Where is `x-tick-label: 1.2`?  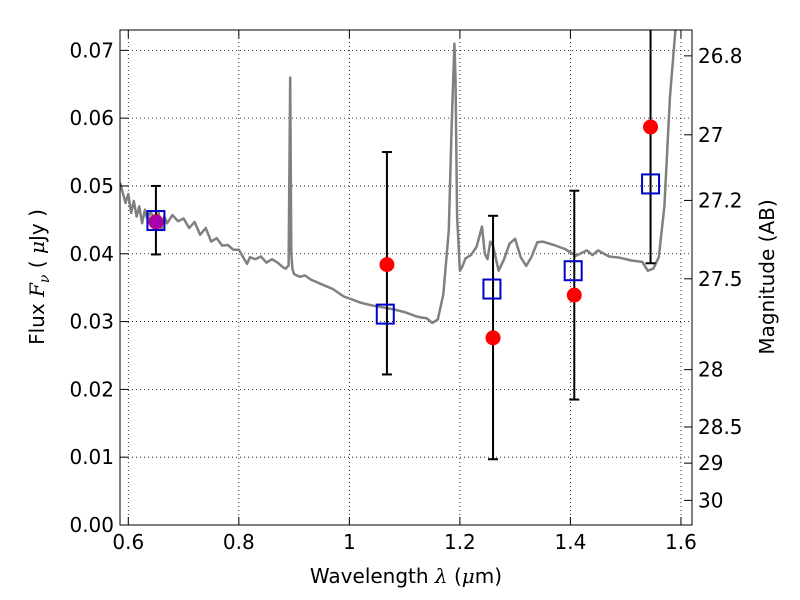
x-tick-label: 1.2 is located at coordinates (460, 542).